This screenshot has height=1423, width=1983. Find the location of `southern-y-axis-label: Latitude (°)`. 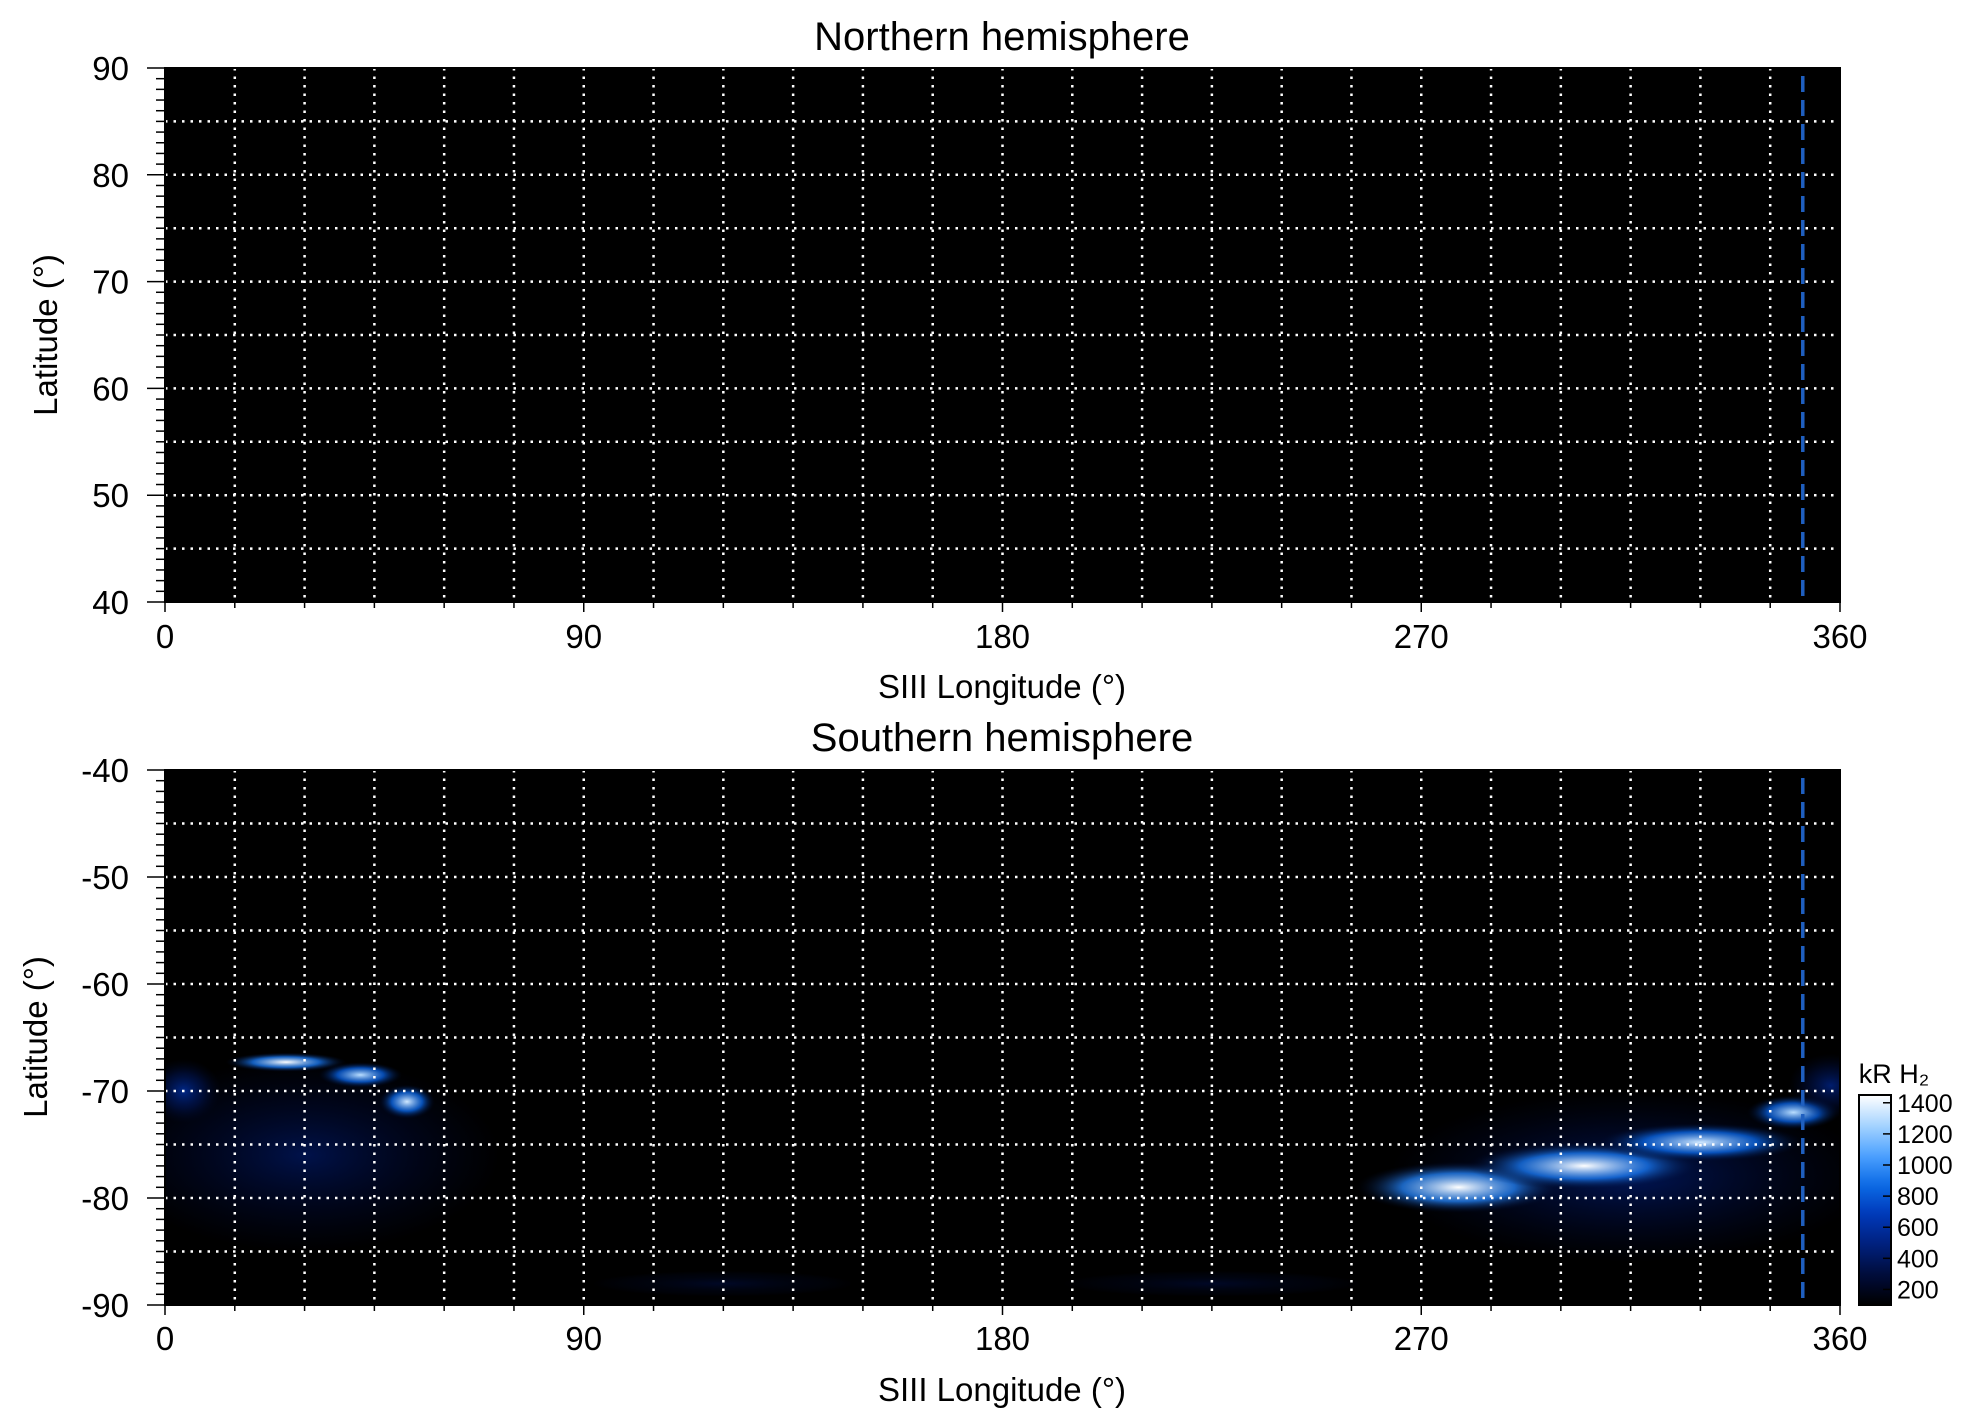

southern-y-axis-label: Latitude (°) is located at coordinates (35, 1037).